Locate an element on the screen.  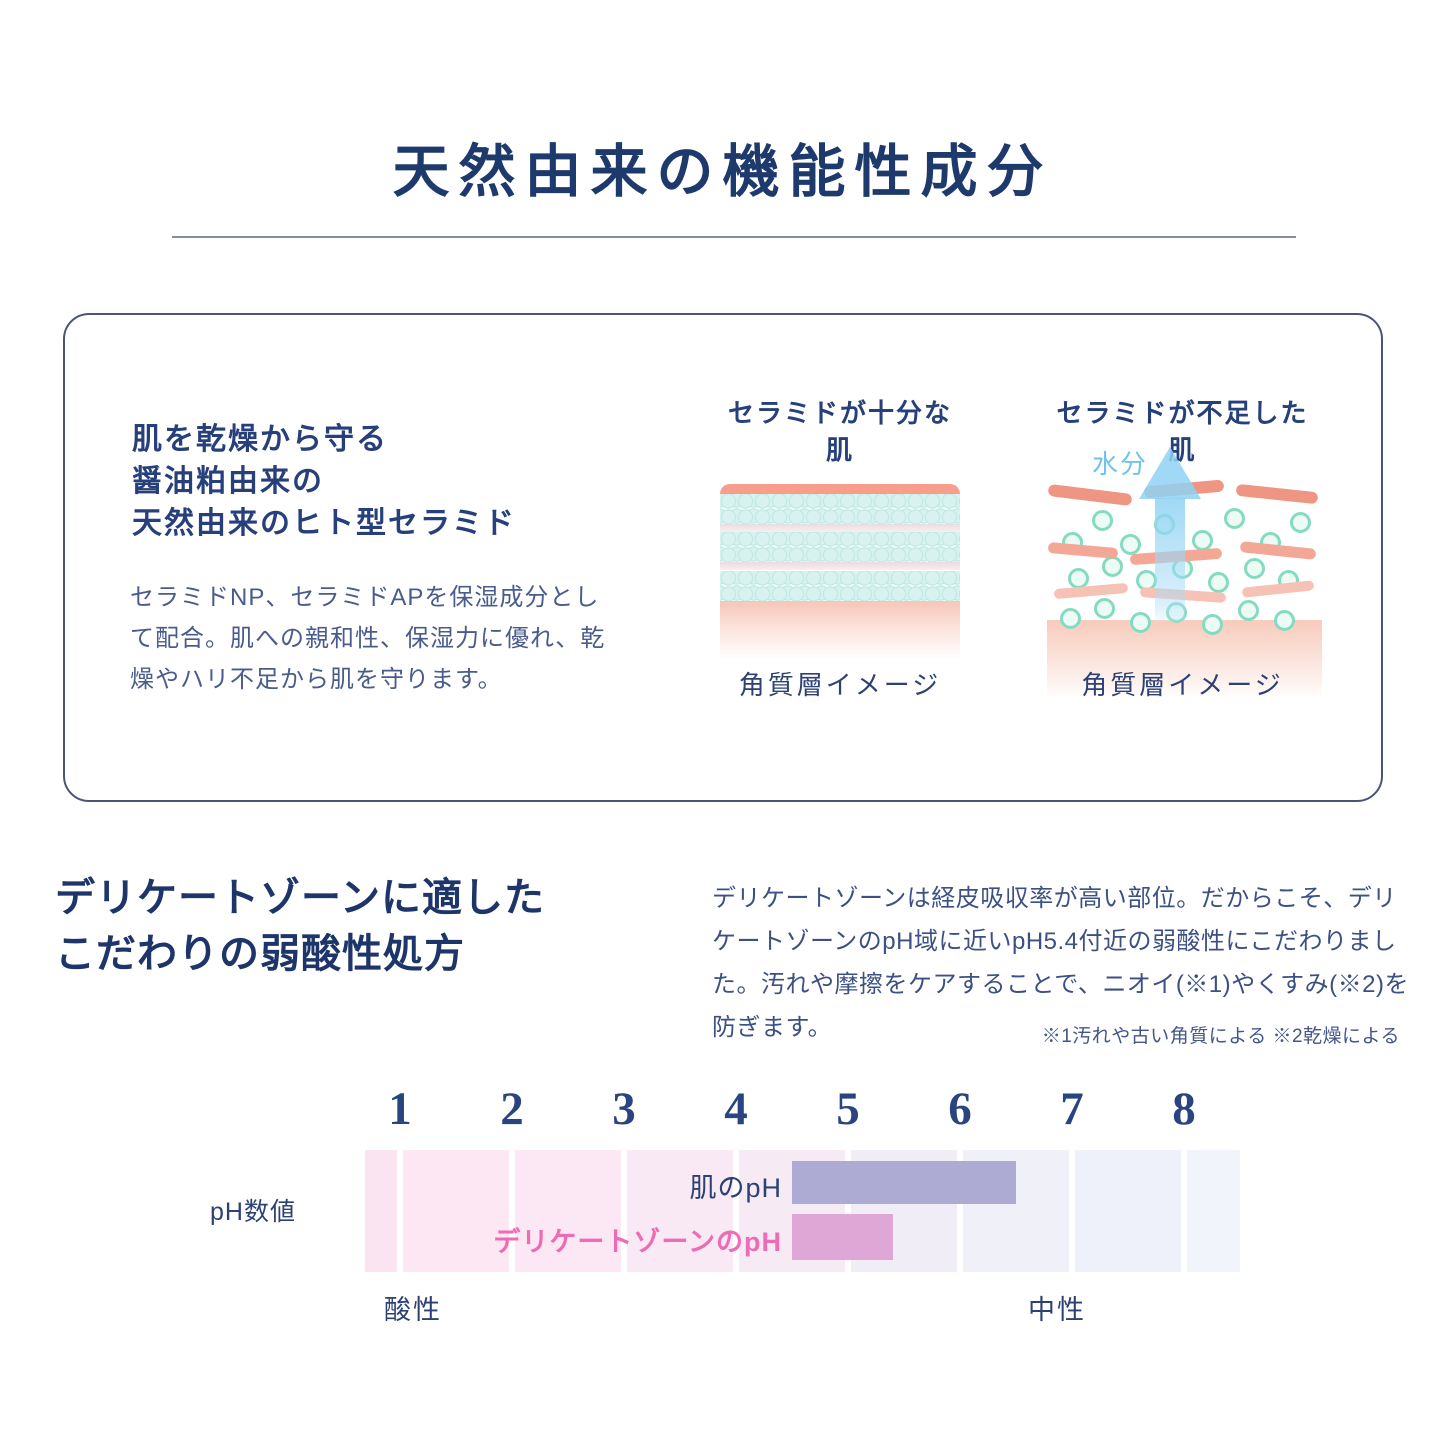
skin-ph-label: 肌のpH is located at coordinates (735, 1188).